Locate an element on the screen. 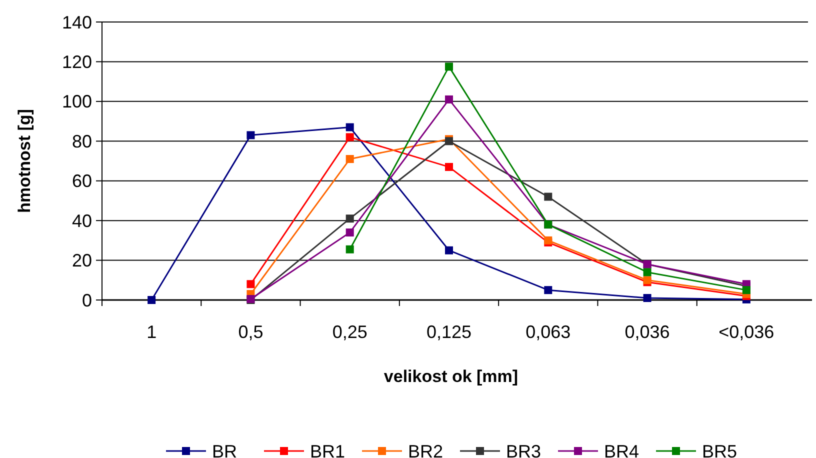  y-tick-label: 40 is located at coordinates (82, 220).